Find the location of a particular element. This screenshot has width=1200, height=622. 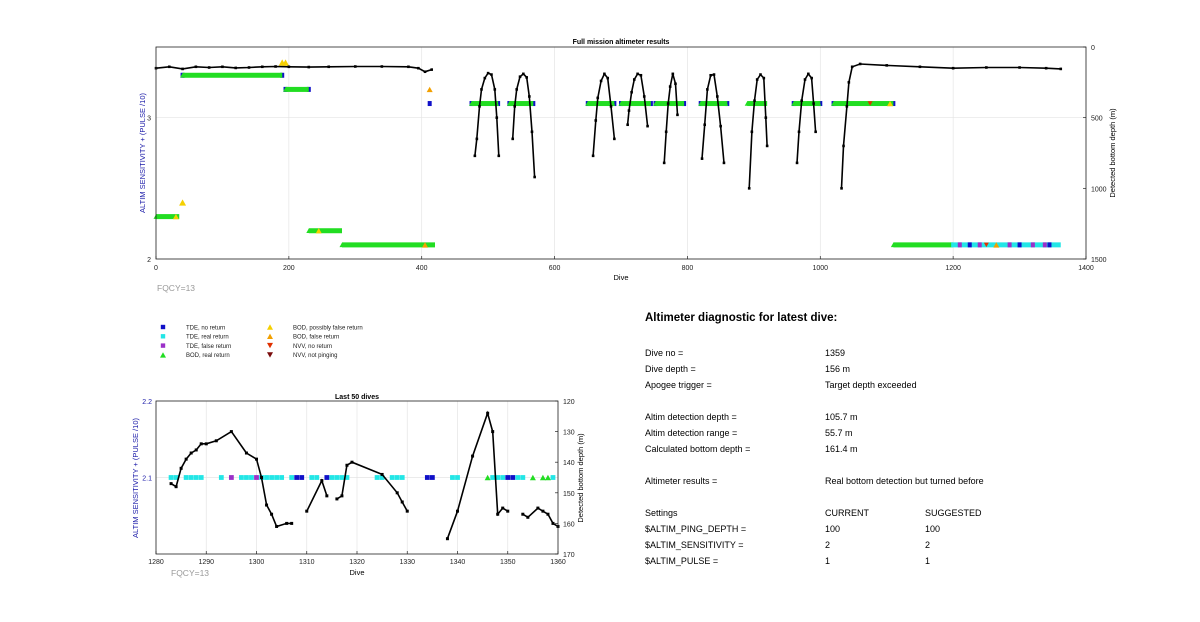

full-mission-y2tick-label: 1500 is located at coordinates (1099, 260).